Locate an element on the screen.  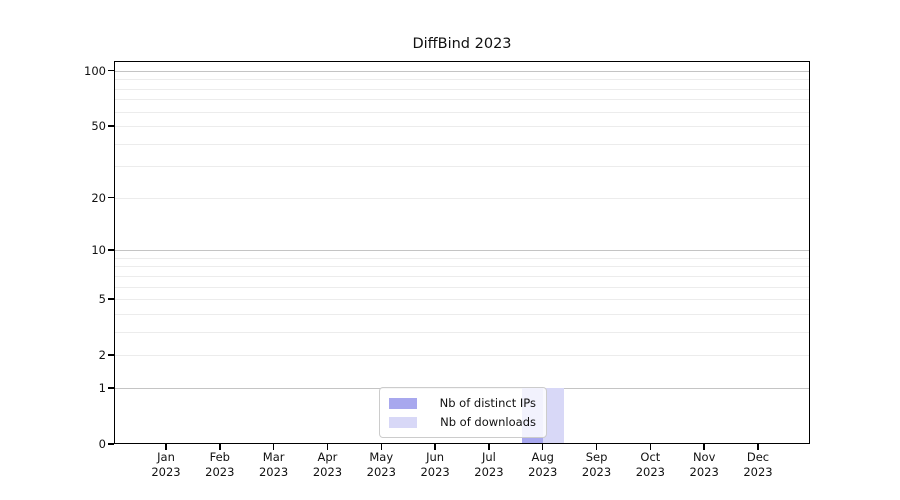
x-axis-tick-label: Apr 2023 is located at coordinates (327, 465).